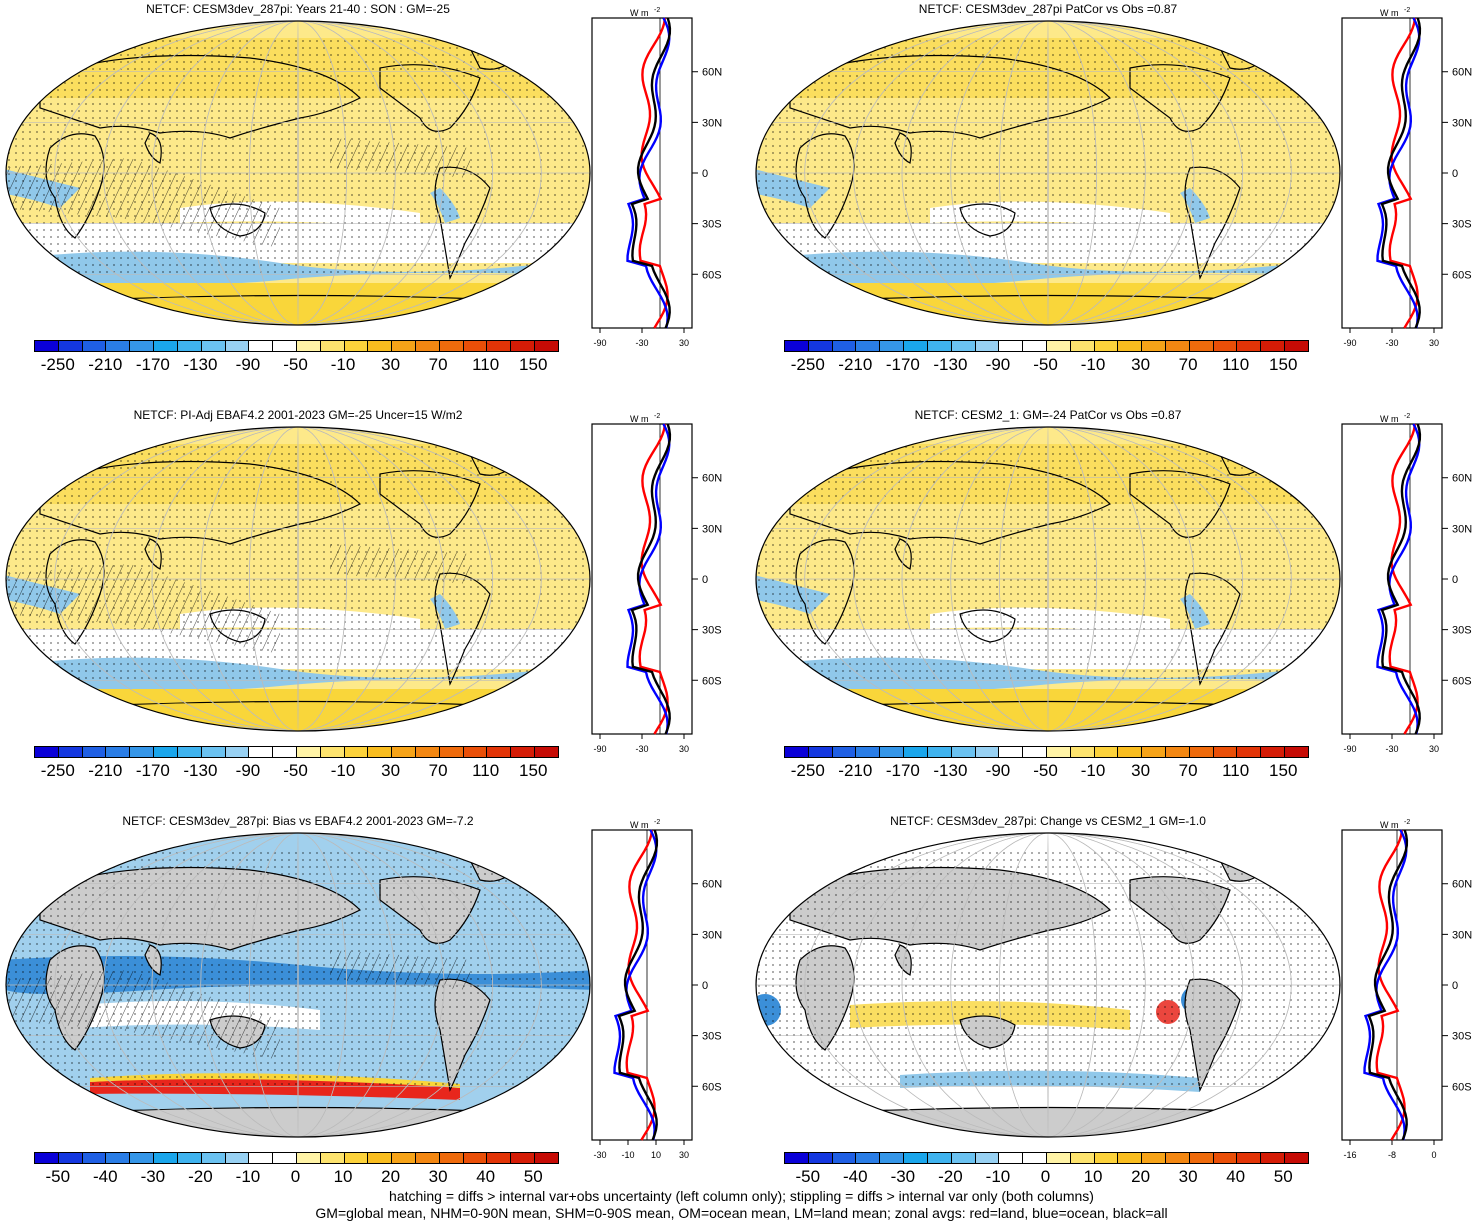 This screenshot has width=1483, height=1222. Describe the element at coordinates (651, 173) in the screenshot. I see `zonal-all-curve` at that location.